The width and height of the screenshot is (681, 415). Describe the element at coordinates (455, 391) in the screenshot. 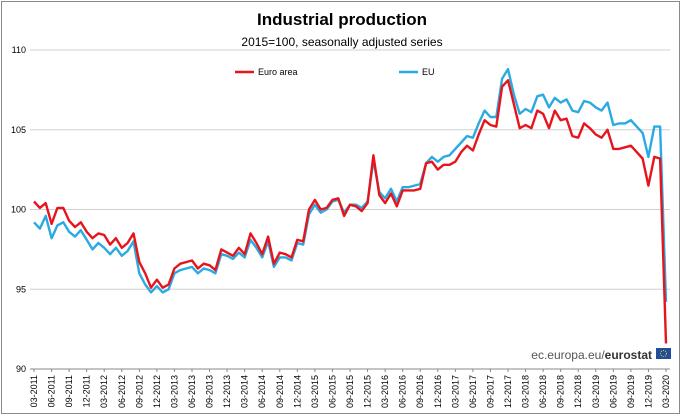

I see `x-tick-label: 03-2017` at that location.